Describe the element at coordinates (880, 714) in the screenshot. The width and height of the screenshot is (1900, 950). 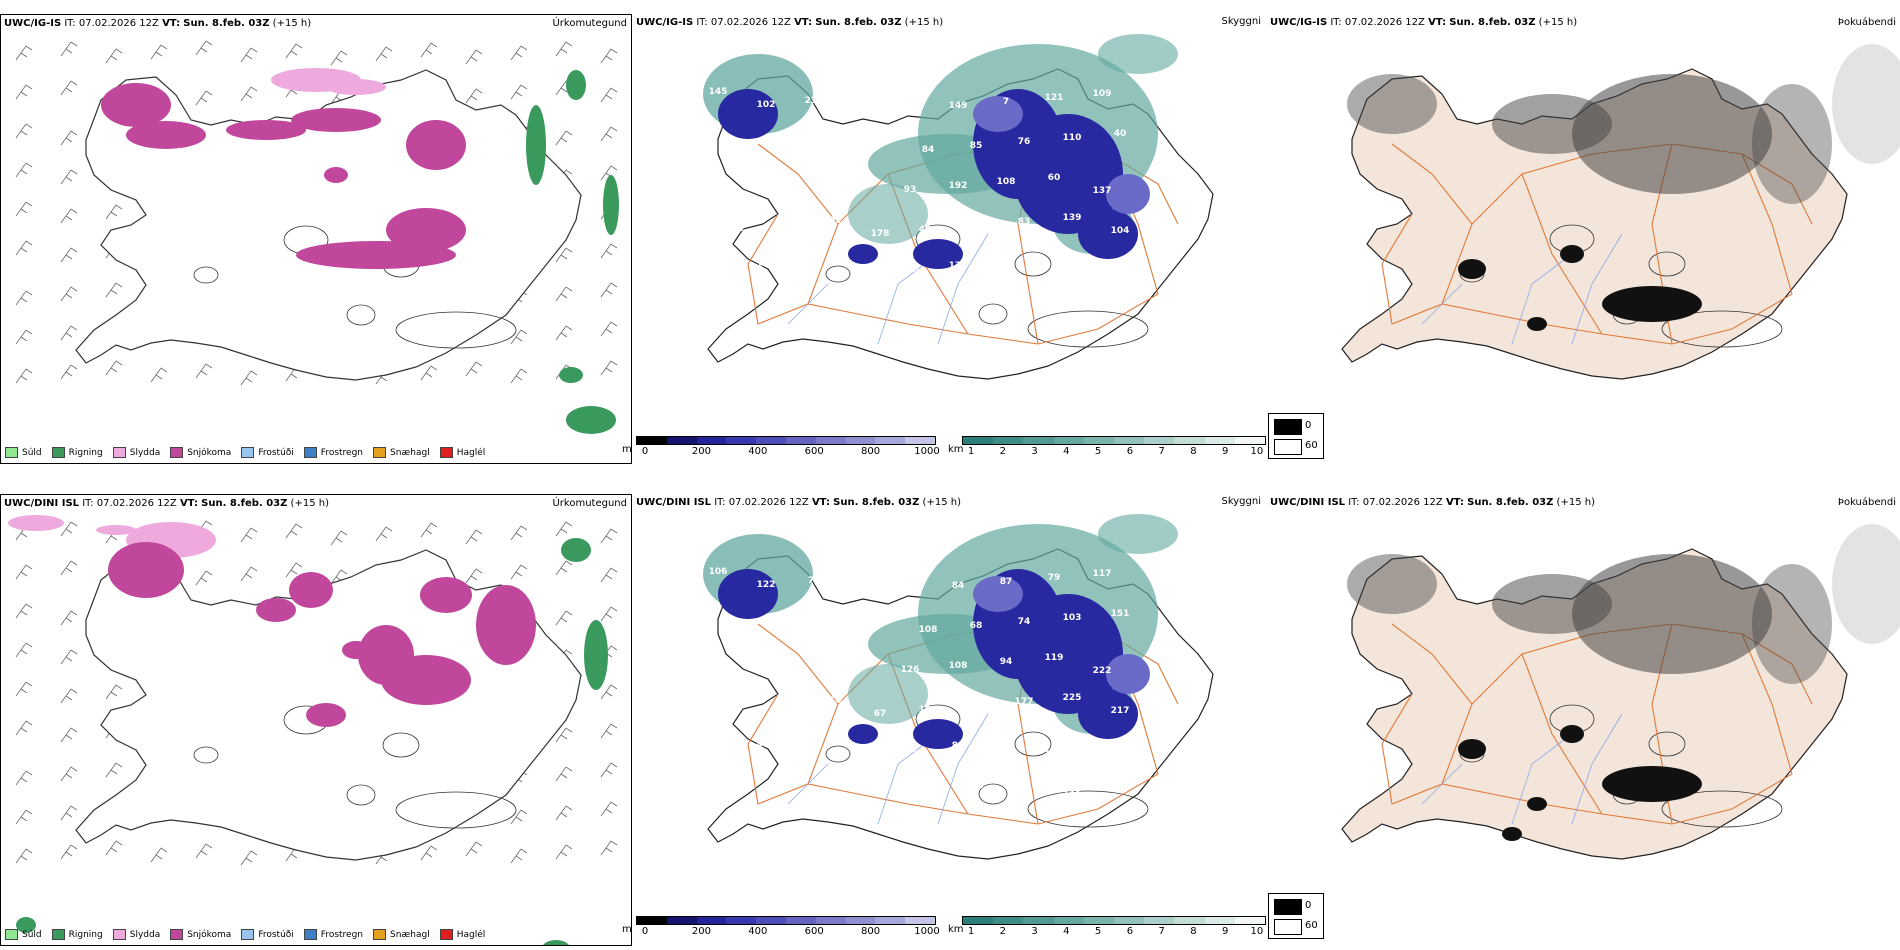
I see `cloud-base-label: 67` at that location.